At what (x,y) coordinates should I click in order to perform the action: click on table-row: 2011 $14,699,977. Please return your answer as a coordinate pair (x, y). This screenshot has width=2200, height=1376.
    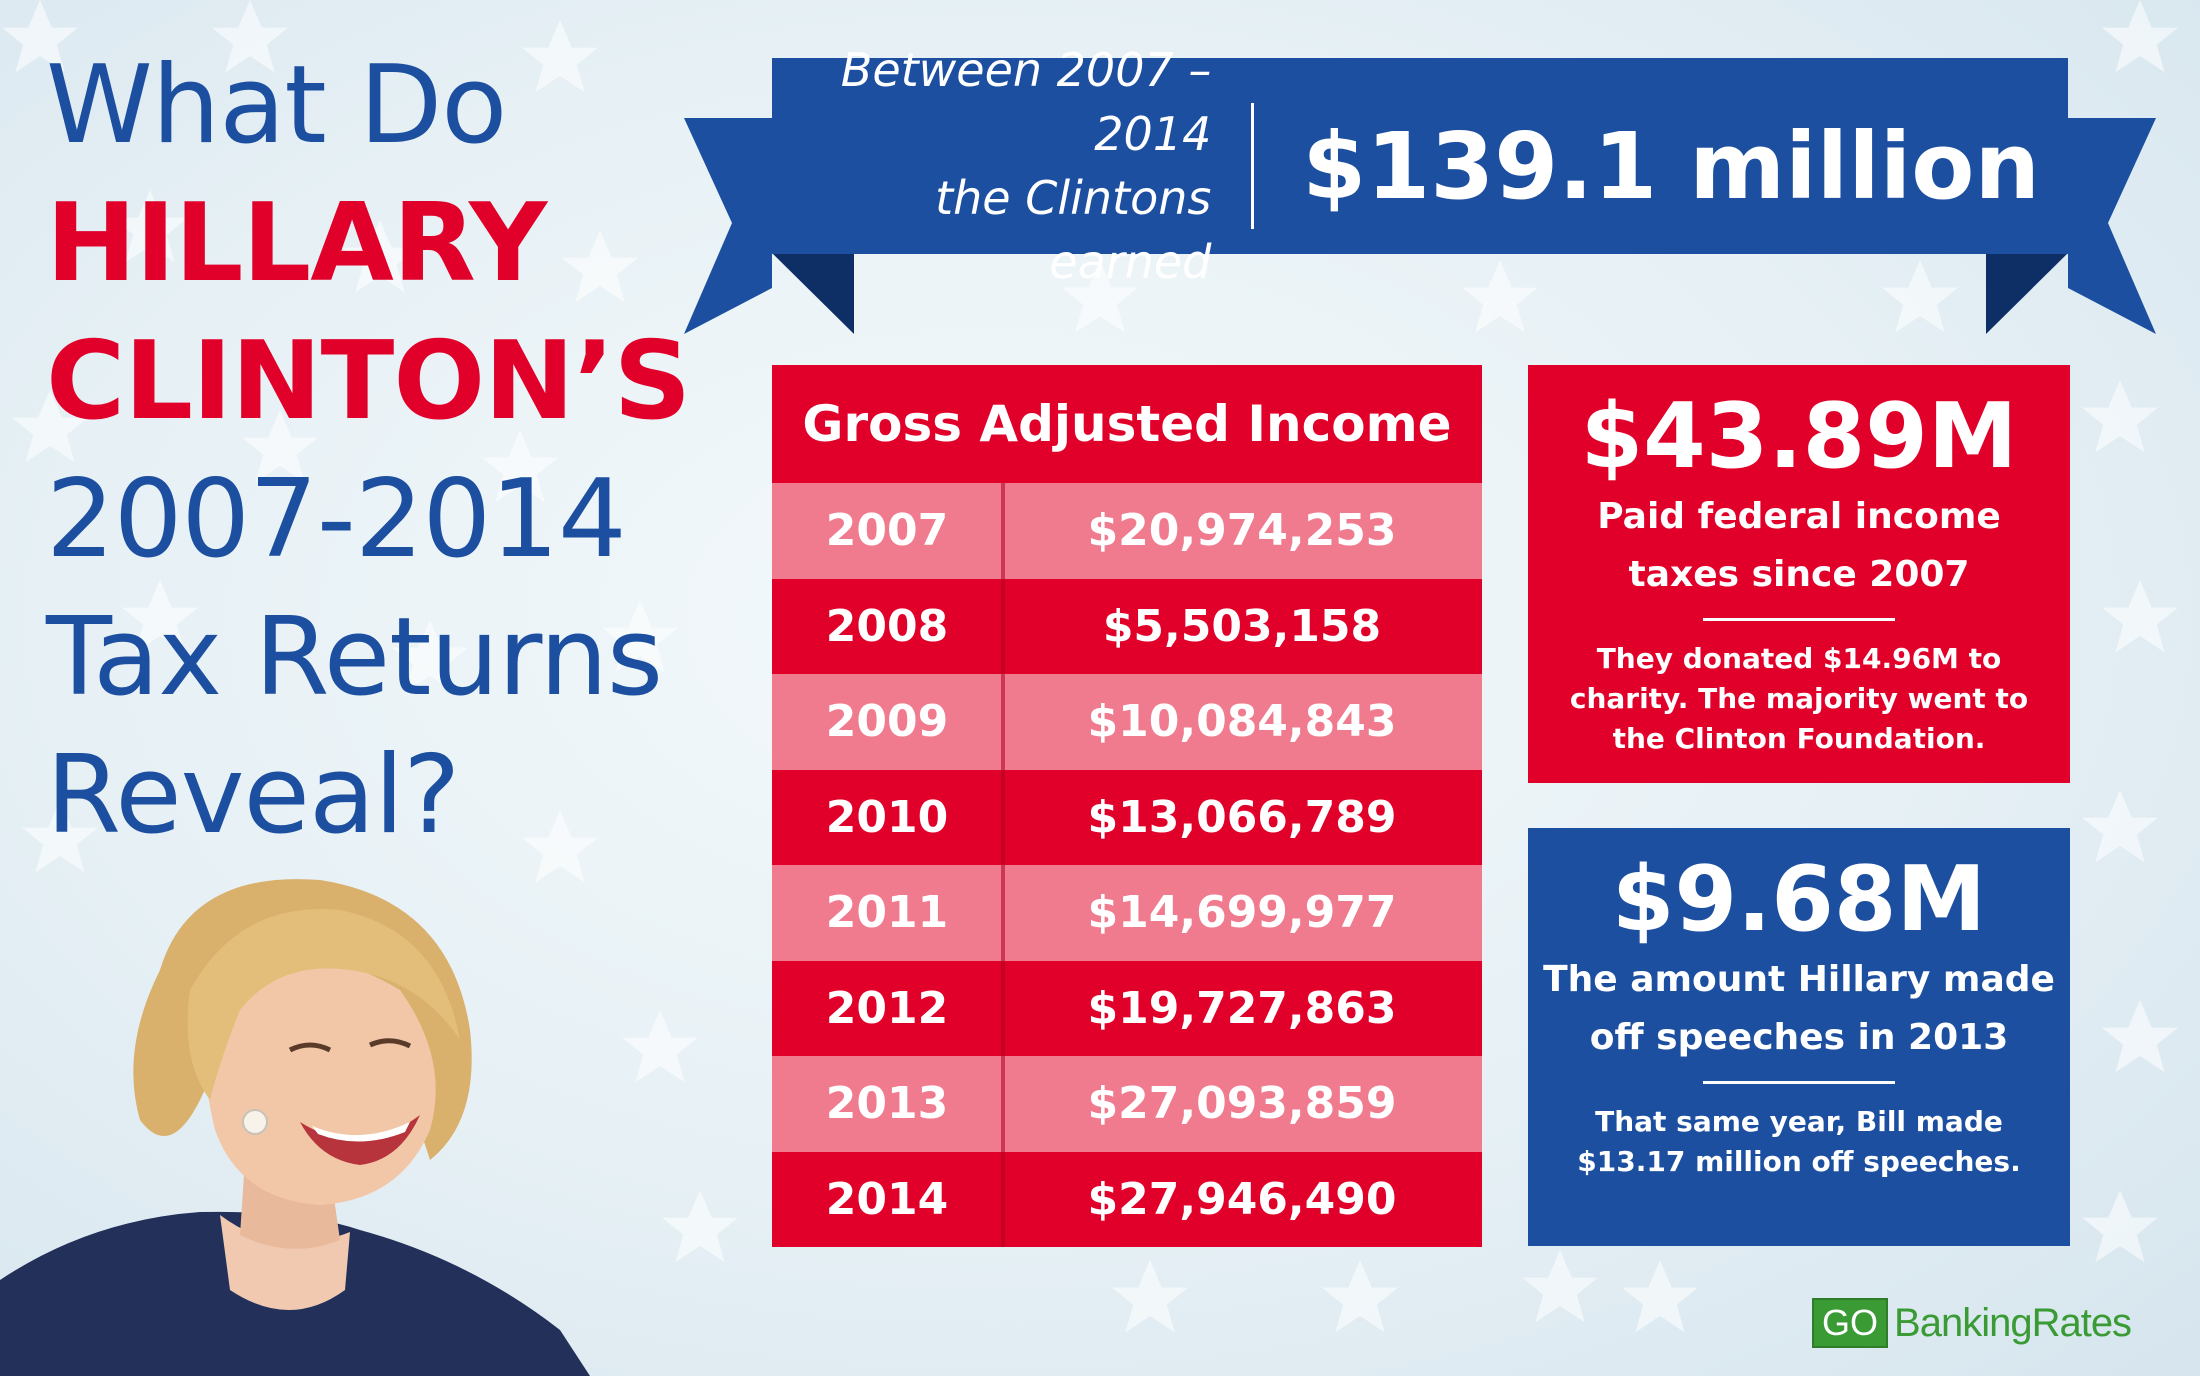
    Looking at the image, I should click on (1127, 913).